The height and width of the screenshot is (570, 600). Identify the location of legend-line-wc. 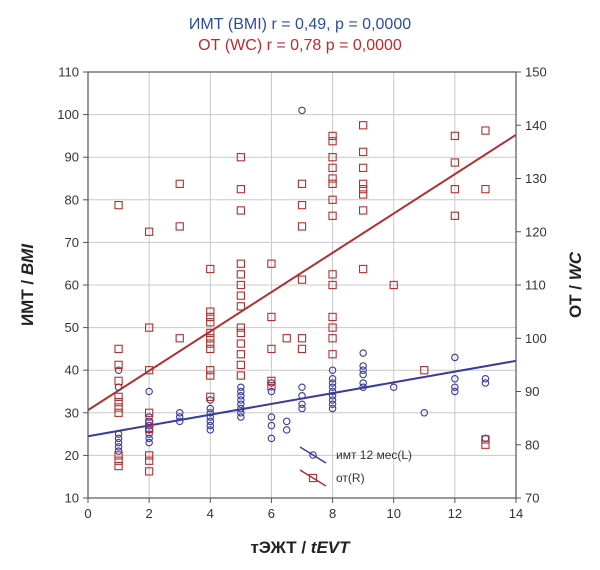
(313, 478).